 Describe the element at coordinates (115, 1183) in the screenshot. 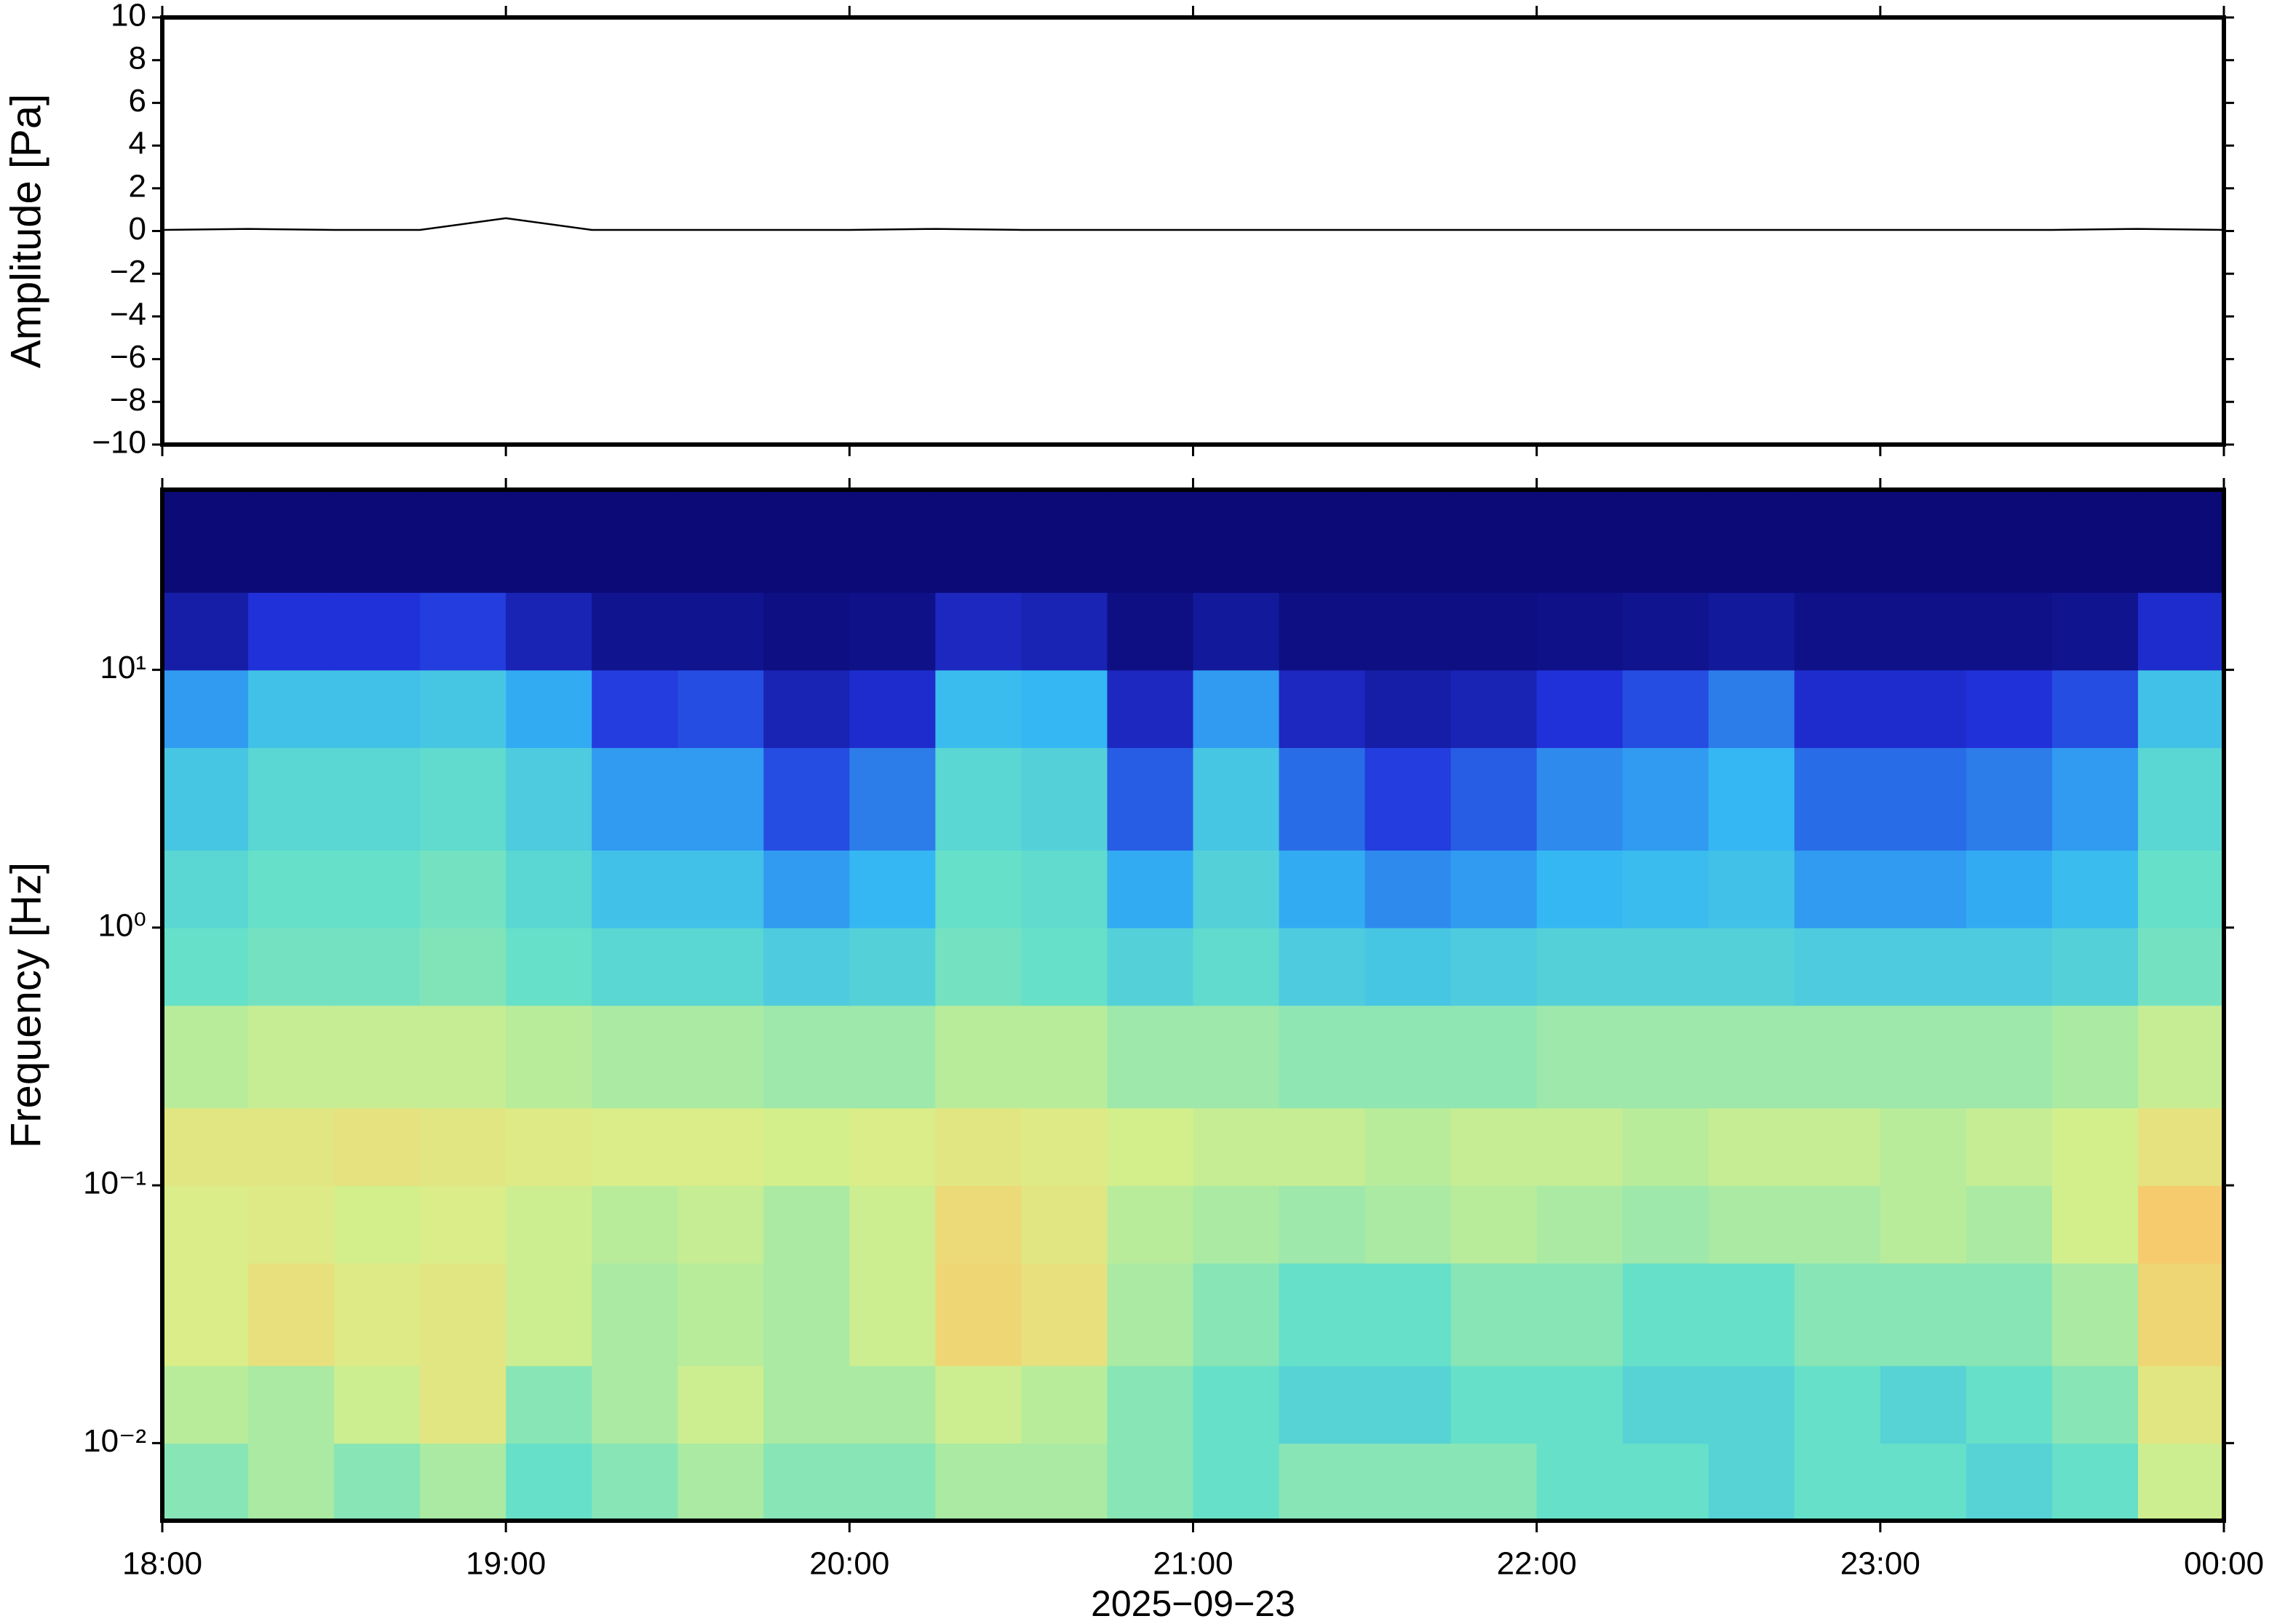

I see `y-tick-label: 10⁻¹` at that location.